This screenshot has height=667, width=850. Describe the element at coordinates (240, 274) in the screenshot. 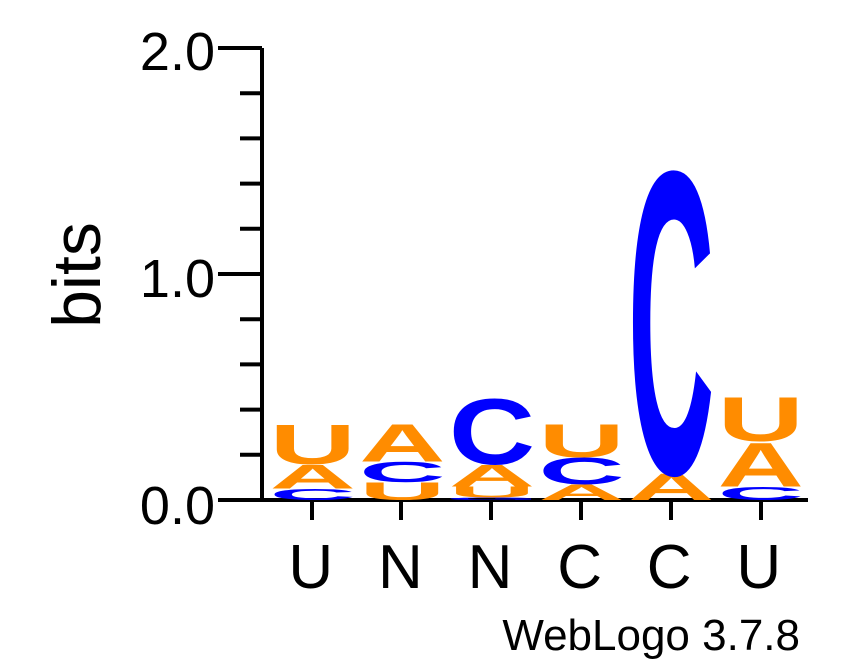

I see `y-axis-ticks` at that location.